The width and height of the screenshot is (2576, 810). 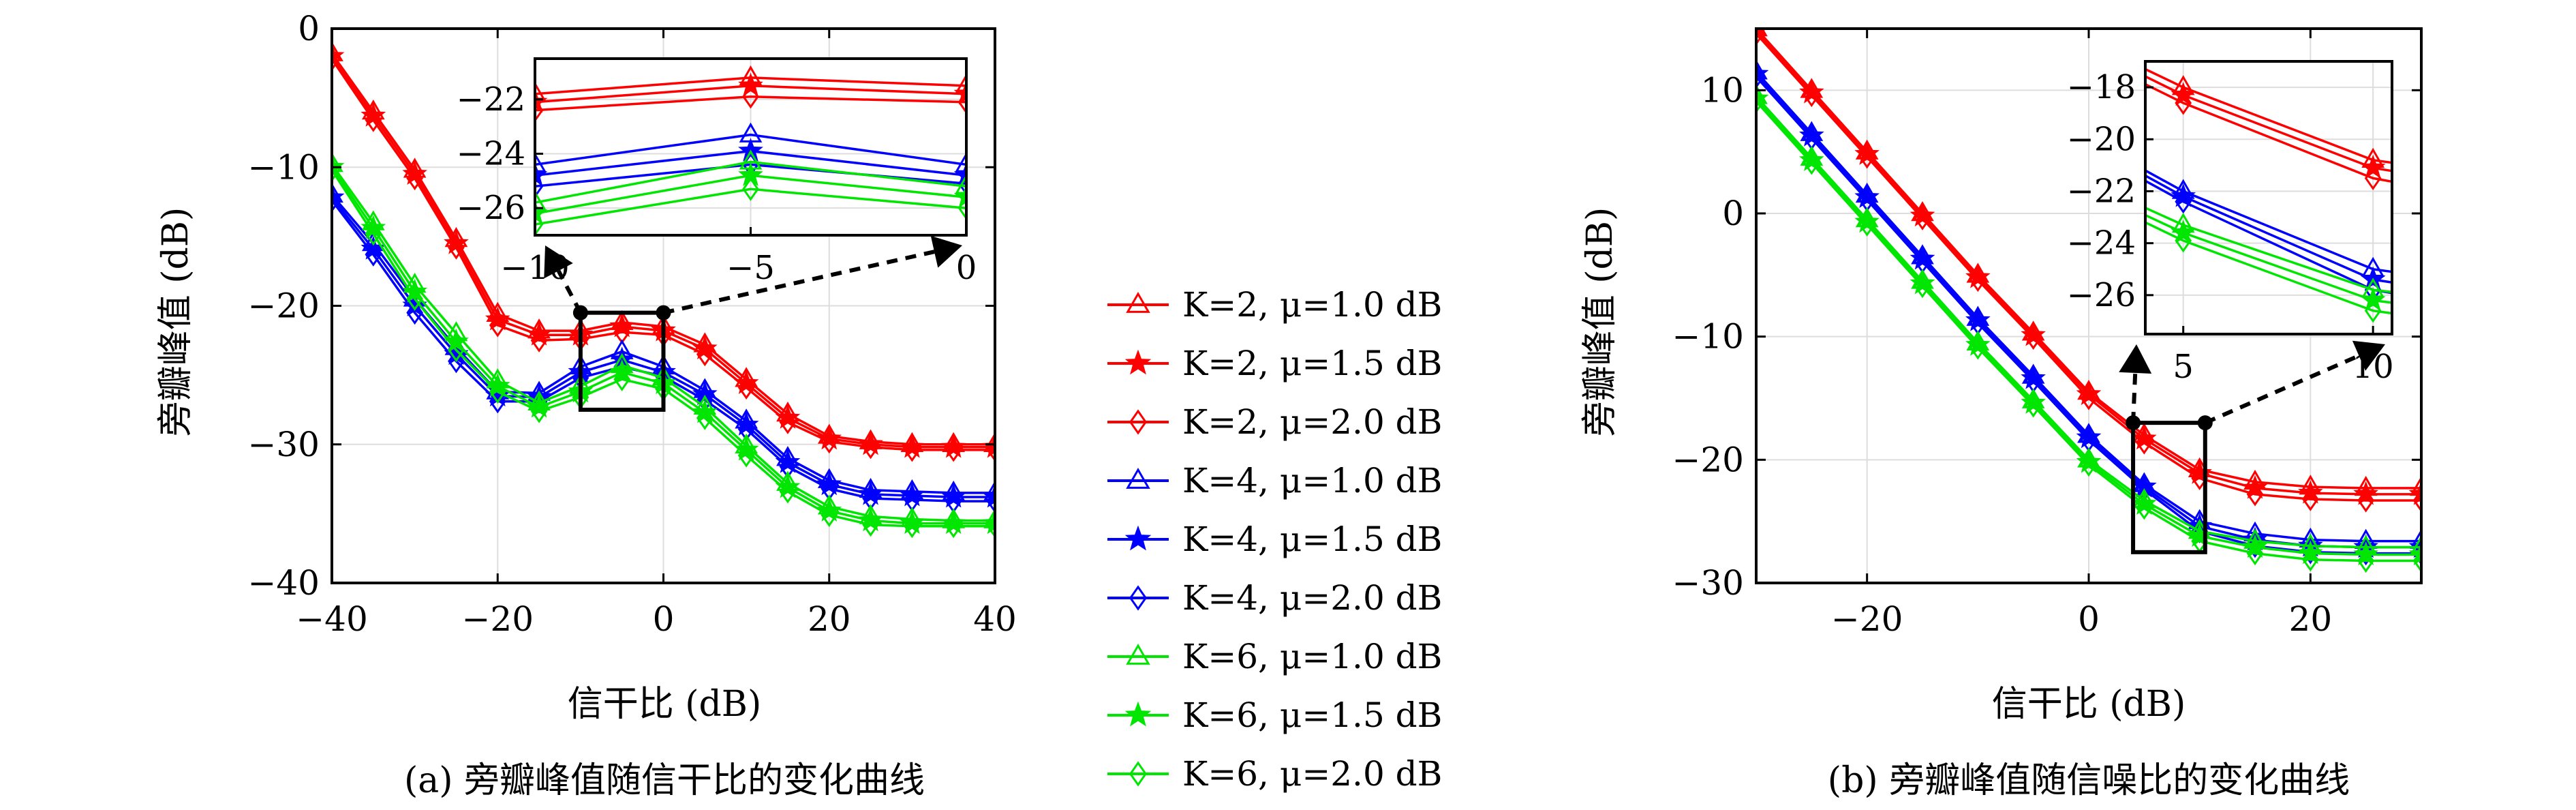 What do you see at coordinates (1312, 363) in the screenshot?
I see `legend-label: K=2, μ=1.5 dB` at bounding box center [1312, 363].